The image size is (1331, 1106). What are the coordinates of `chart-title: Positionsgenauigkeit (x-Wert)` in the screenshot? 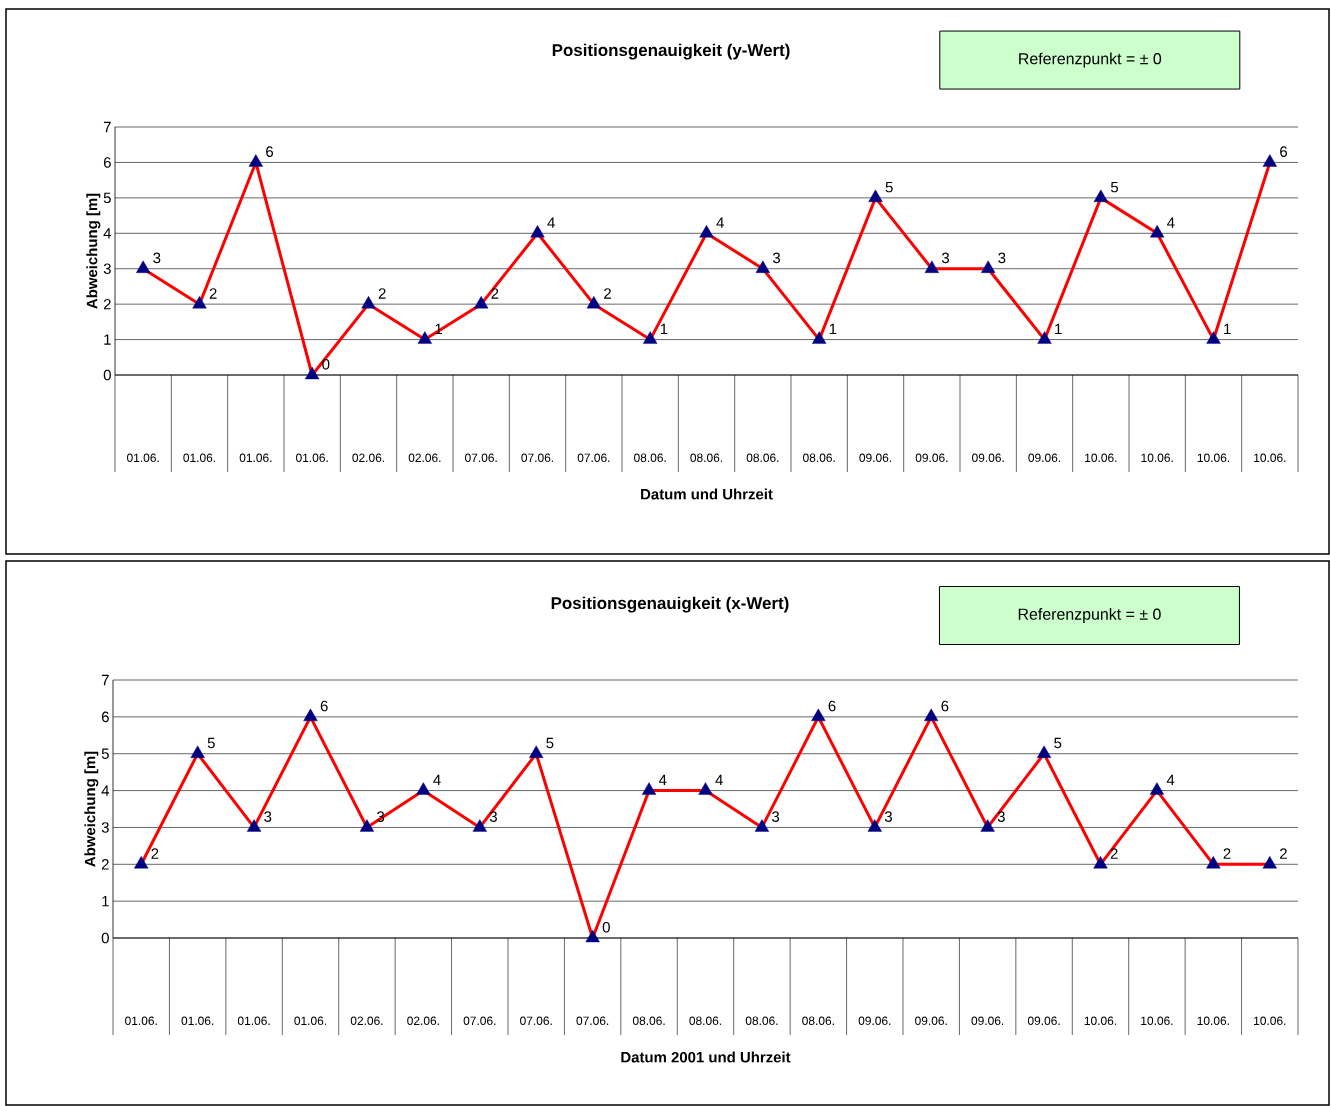 It's located at (670, 604).